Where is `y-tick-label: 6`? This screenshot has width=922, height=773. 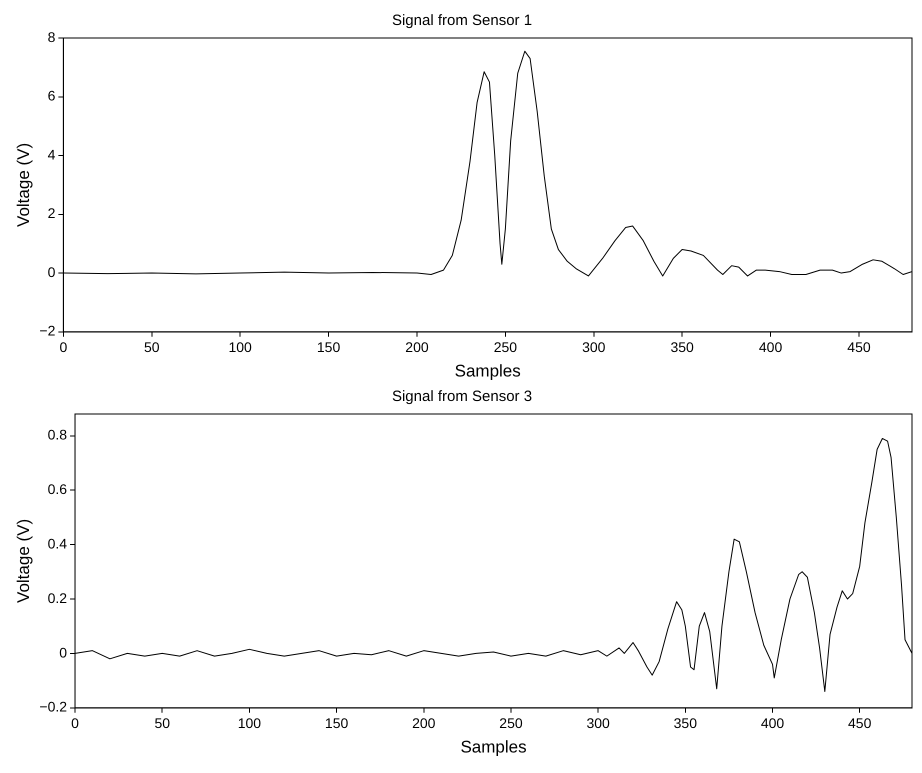 y-tick-label: 6 is located at coordinates (52, 96).